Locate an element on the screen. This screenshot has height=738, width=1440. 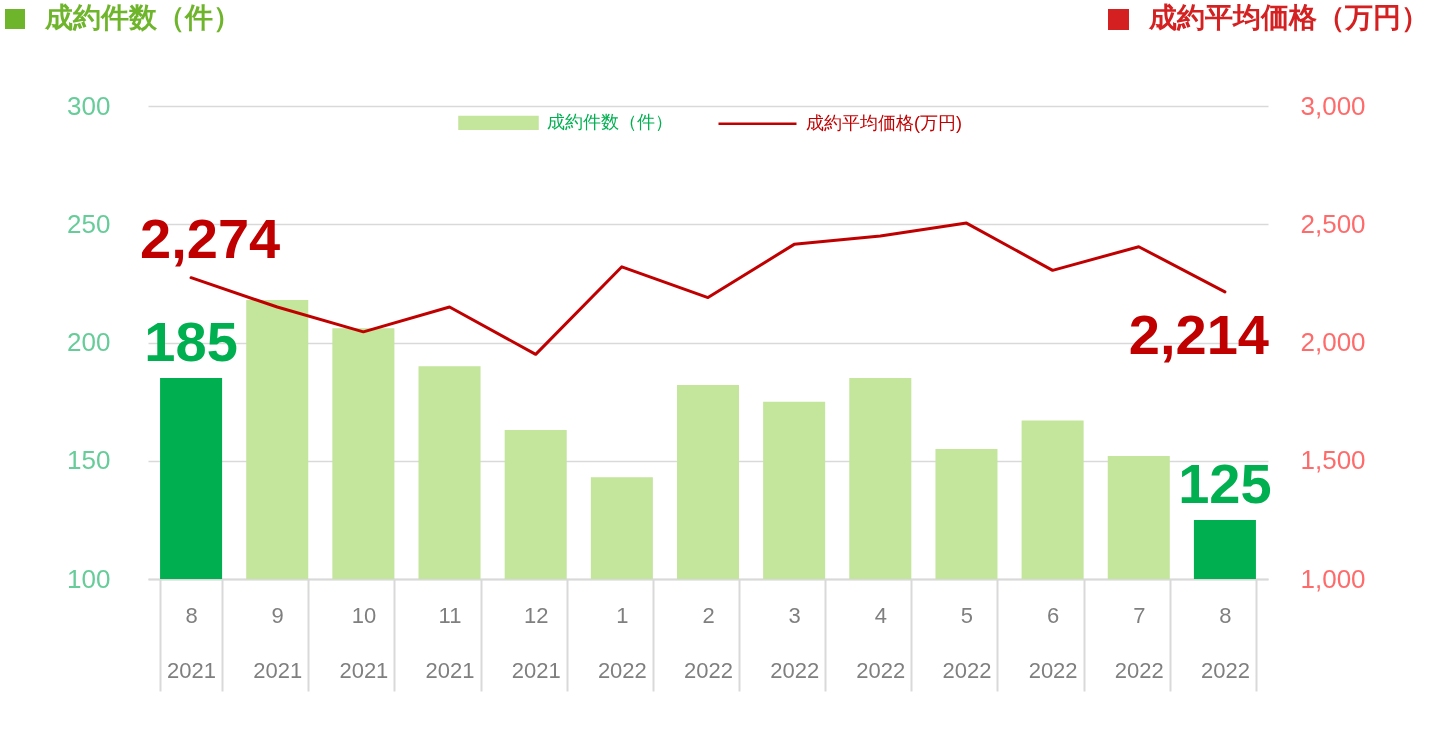
category-label: 11 2021 is located at coordinates (450, 642).